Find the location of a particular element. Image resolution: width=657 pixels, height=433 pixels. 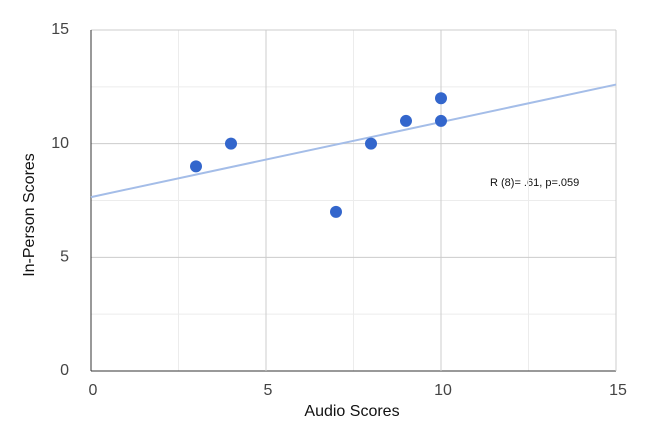

y-tick-label: 10 is located at coordinates (60, 143).